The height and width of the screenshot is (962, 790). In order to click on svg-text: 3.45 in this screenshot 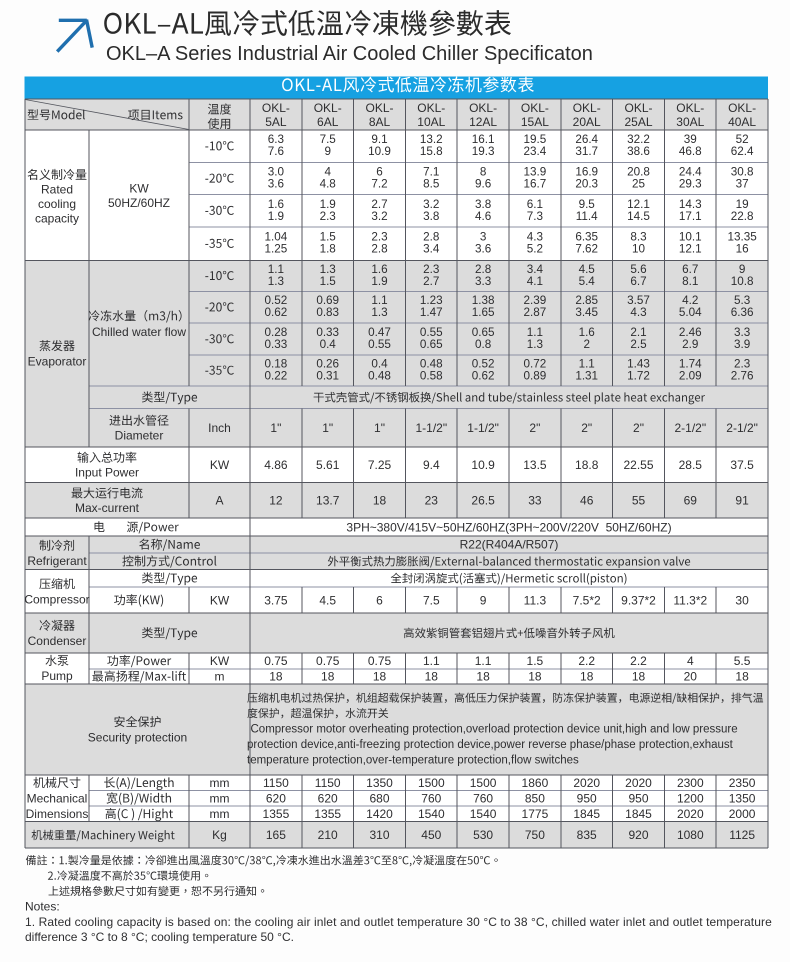, I will do `click(586, 312)`.